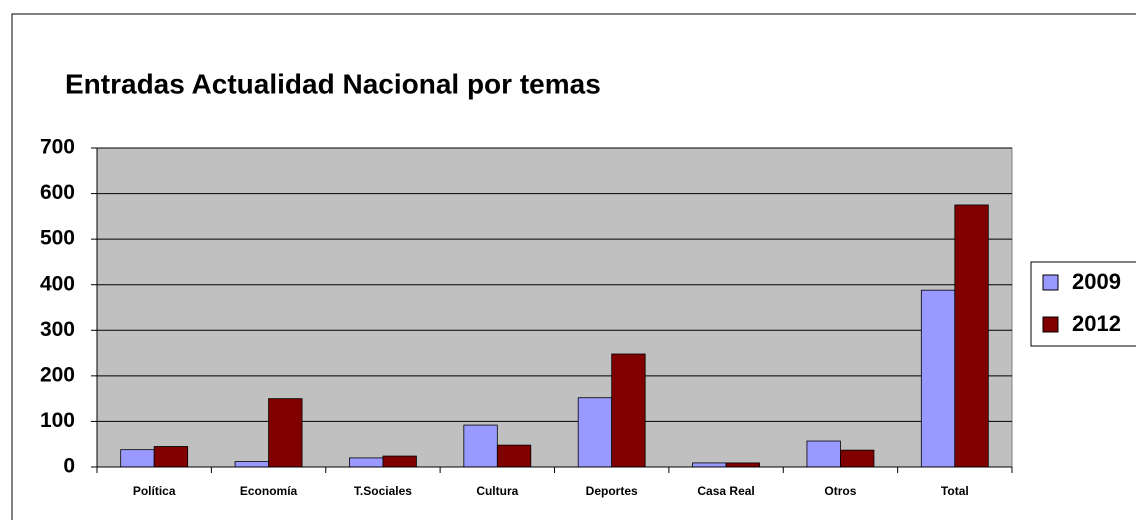  I want to click on y-tick-label: 500, so click(57, 238).